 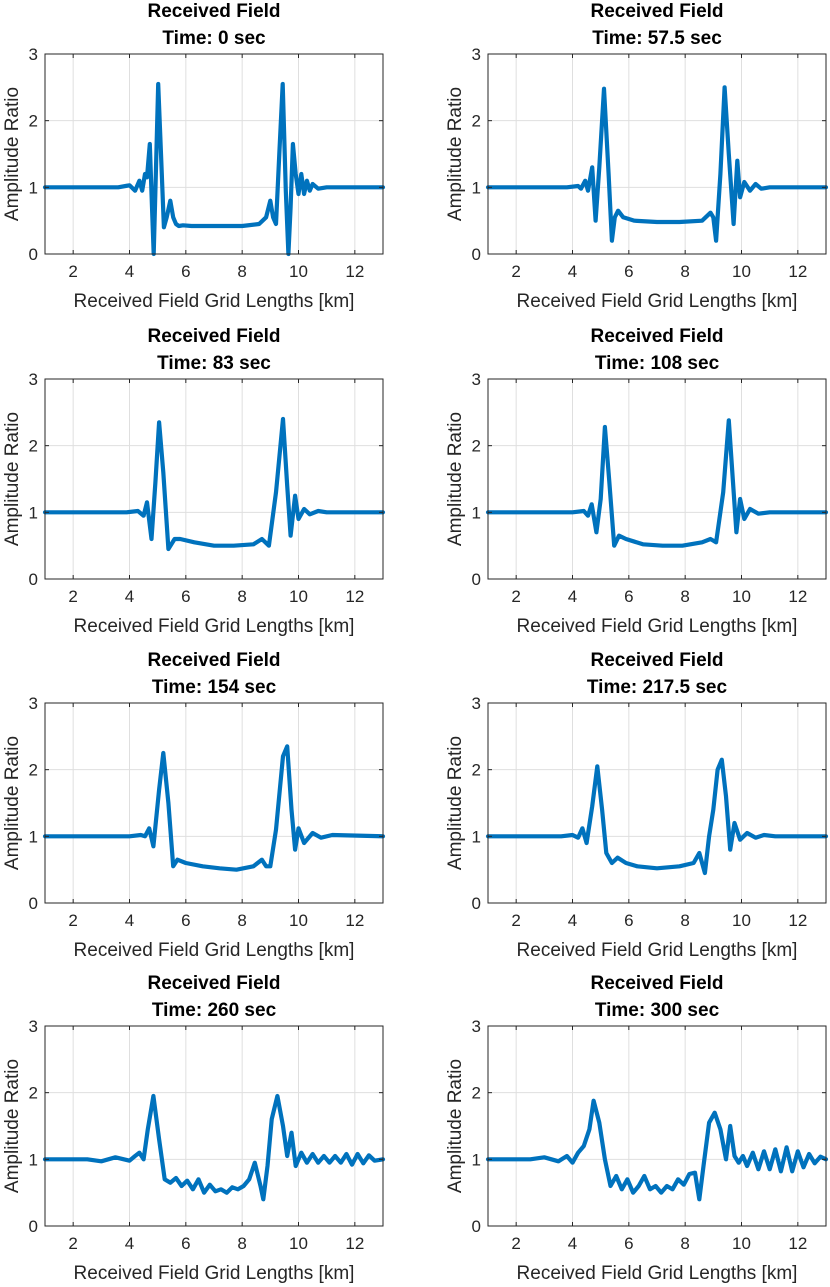 I want to click on chart-subtitle: Time: 108 sec, so click(x=657, y=363).